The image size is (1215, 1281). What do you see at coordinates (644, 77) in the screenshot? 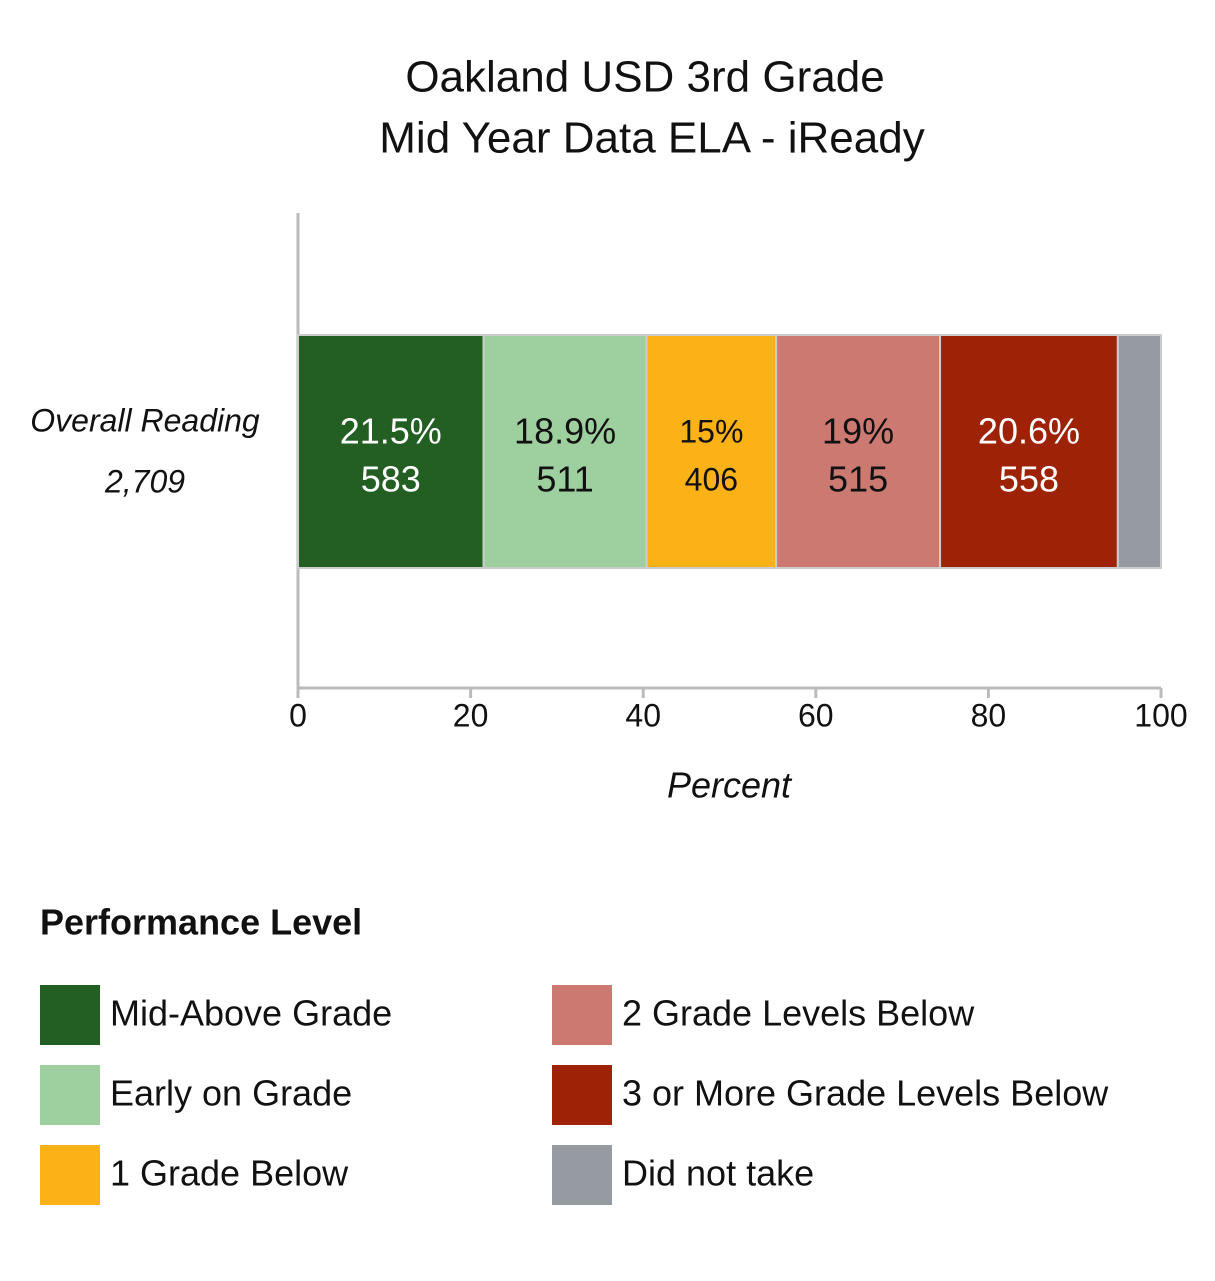
I see `chart-title: Oakland USD 3rd Grade` at bounding box center [644, 77].